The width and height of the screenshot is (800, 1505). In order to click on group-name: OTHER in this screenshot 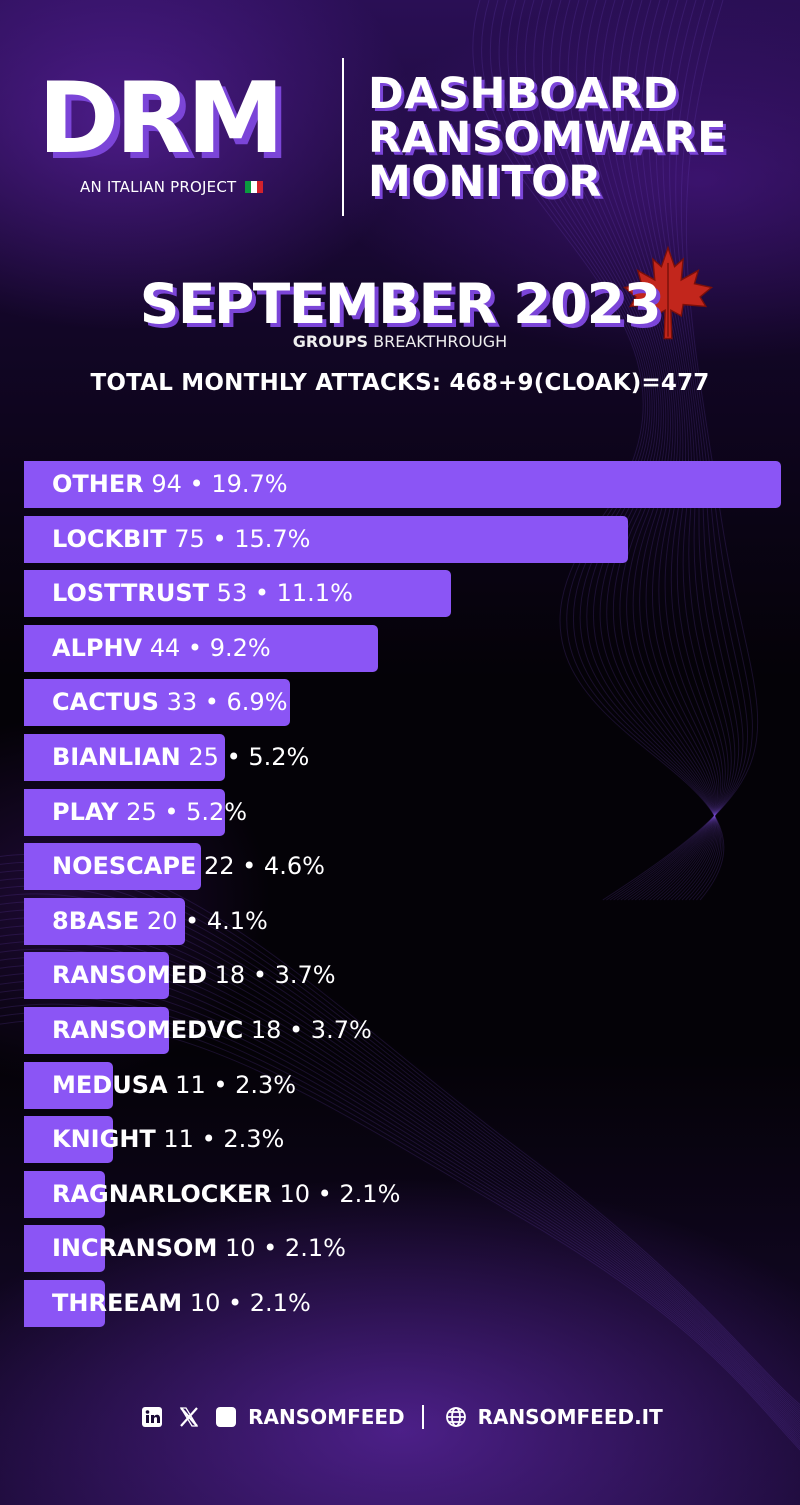, I will do `click(98, 484)`.